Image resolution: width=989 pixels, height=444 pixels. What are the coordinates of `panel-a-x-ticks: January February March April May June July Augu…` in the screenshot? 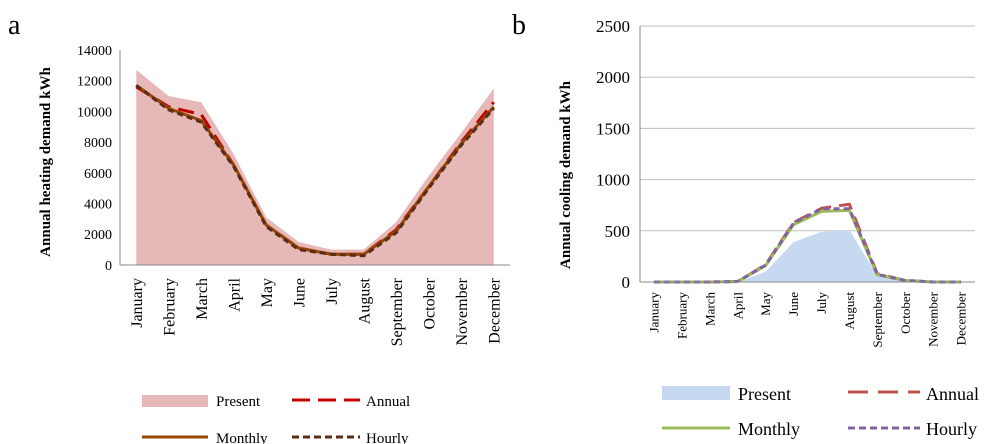 It's located at (316, 311).